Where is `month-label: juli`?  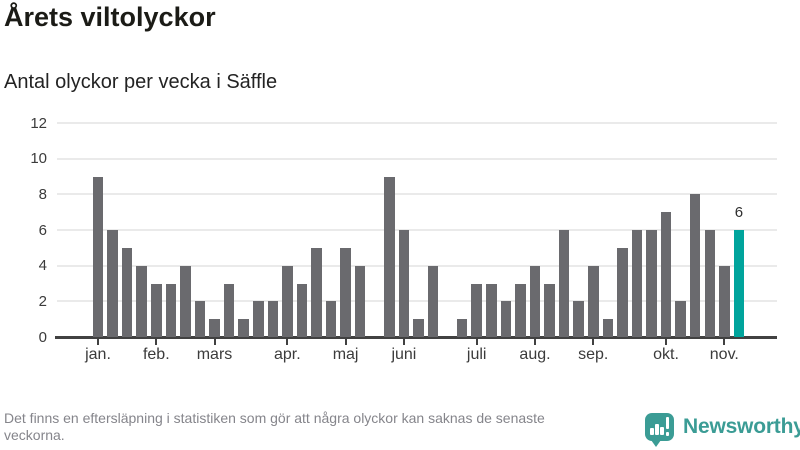
month-label: juli is located at coordinates (476, 354).